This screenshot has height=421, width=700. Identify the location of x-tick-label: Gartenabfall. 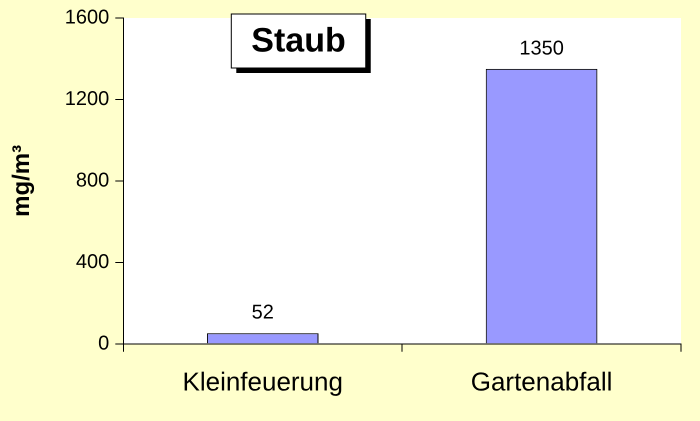
(541, 381).